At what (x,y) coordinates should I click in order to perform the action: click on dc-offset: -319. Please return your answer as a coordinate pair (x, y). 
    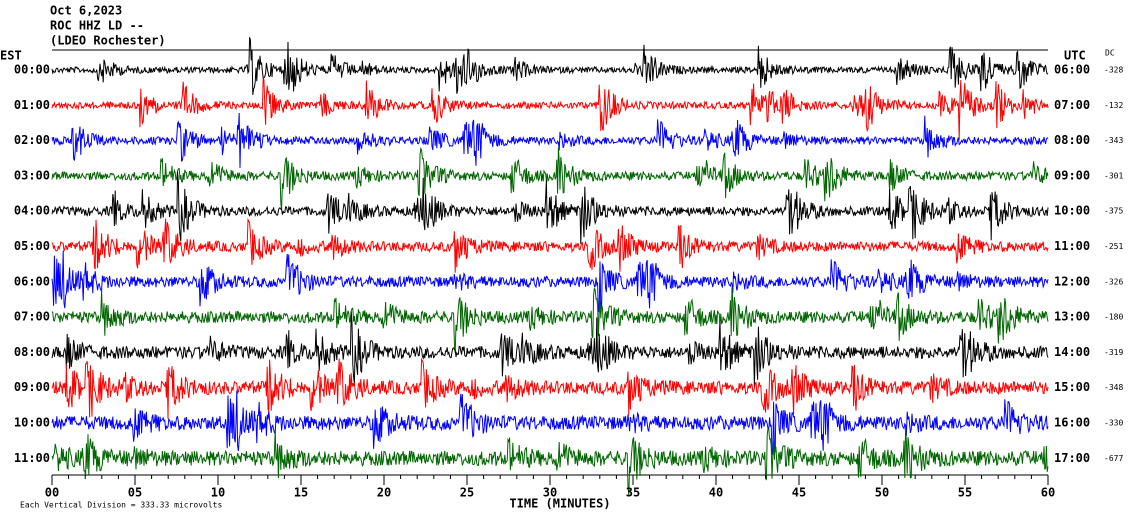
    Looking at the image, I should click on (1113, 352).